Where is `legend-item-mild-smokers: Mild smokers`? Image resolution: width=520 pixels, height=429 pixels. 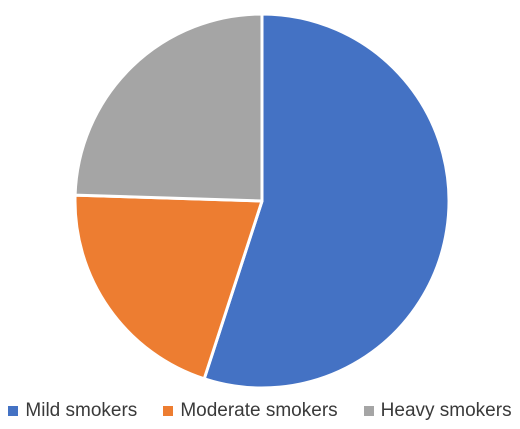 legend-item-mild-smokers: Mild smokers is located at coordinates (72, 411).